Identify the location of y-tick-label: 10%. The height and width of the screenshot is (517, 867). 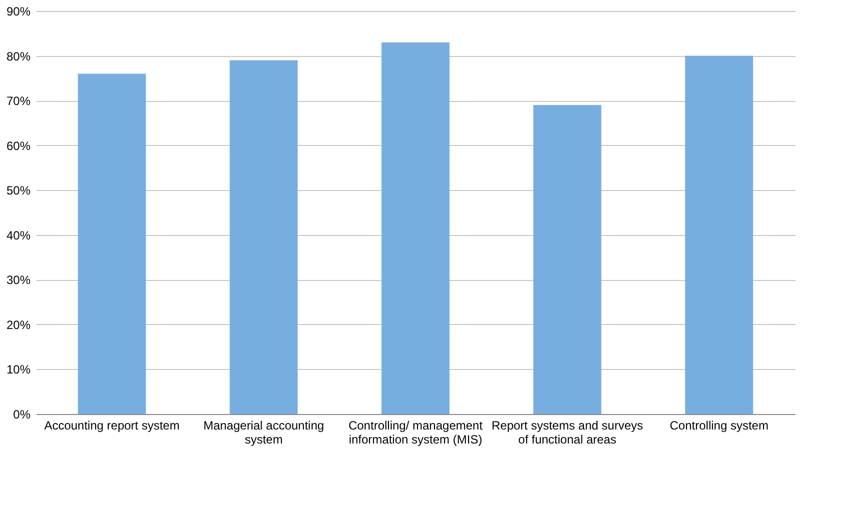
(18, 369).